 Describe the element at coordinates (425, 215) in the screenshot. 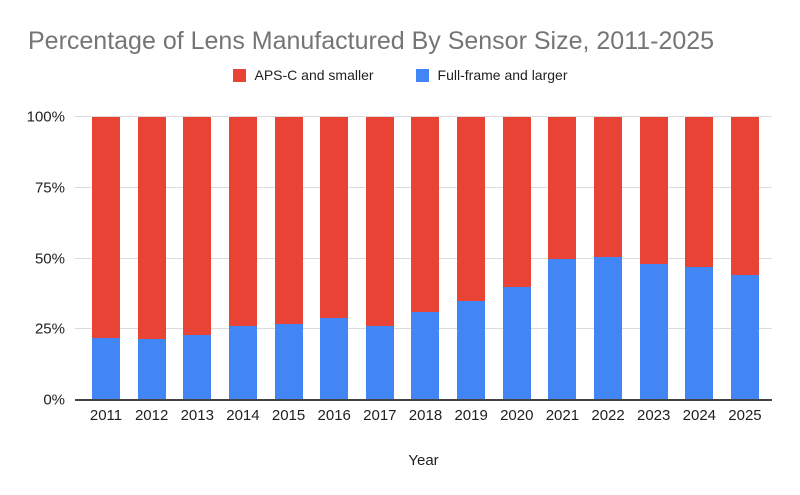

I see `bar-2018-segment-aps-c-and-smaller` at that location.